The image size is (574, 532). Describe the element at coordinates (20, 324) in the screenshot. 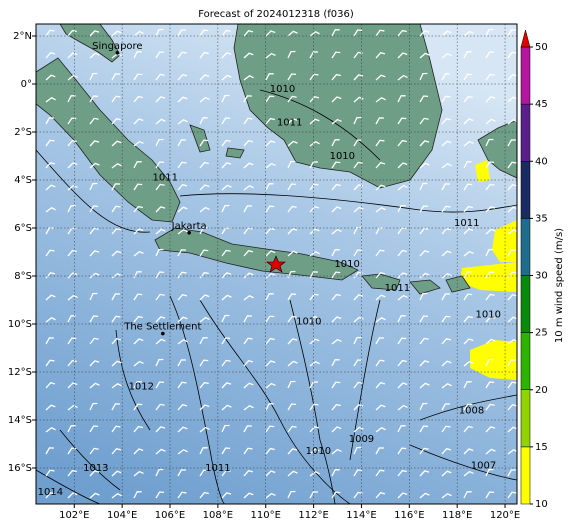

I see `lat-tick-label: 10°S` at that location.